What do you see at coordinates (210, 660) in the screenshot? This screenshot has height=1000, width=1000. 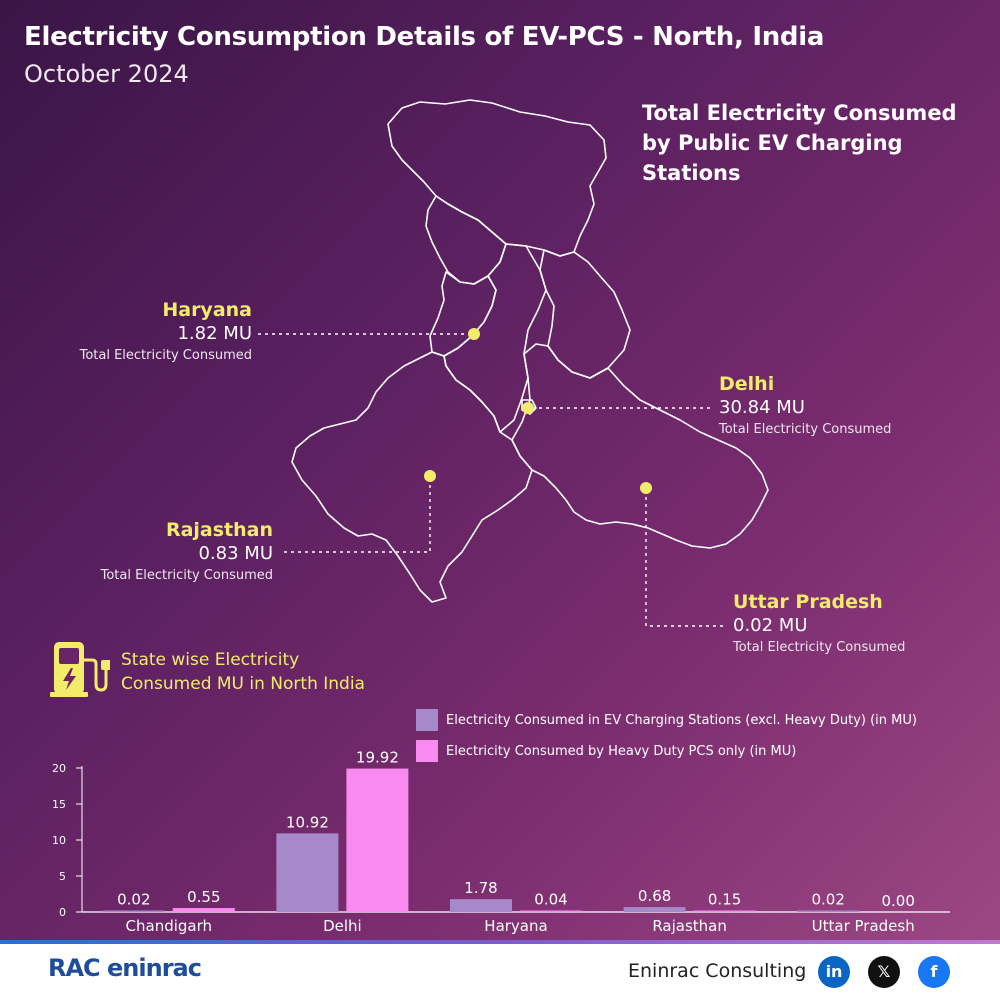 I see `section-title-line1: State wise Electricity` at bounding box center [210, 660].